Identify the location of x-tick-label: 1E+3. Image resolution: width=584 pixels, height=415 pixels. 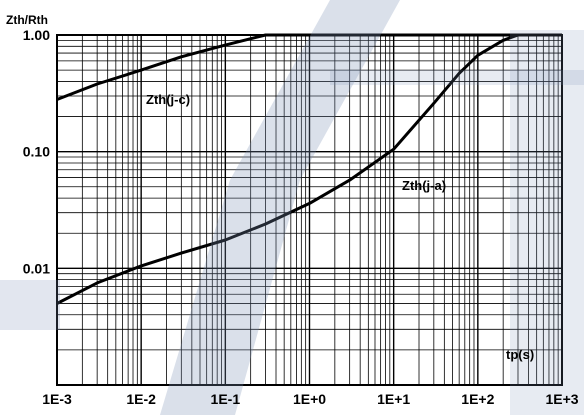
(561, 399).